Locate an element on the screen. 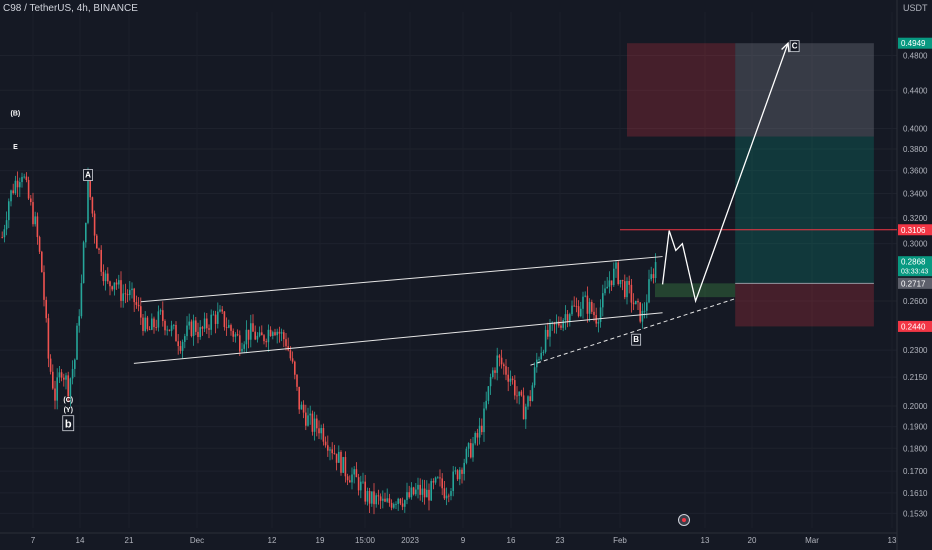 Image resolution: width=932 pixels, height=550 pixels. x-tick-label: 15:00 is located at coordinates (365, 540).